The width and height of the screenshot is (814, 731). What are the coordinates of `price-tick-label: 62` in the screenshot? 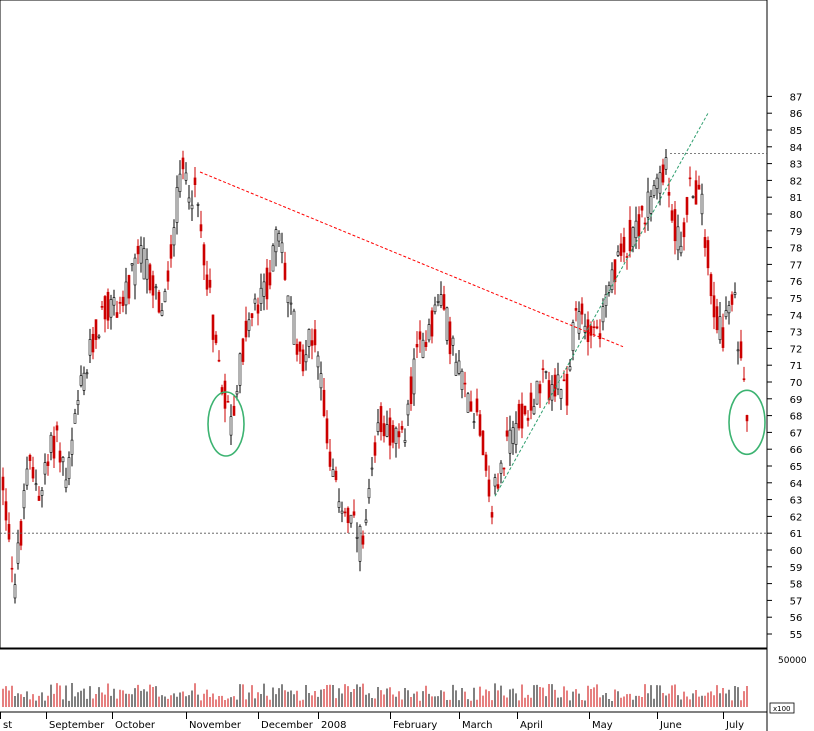 It's located at (796, 517).